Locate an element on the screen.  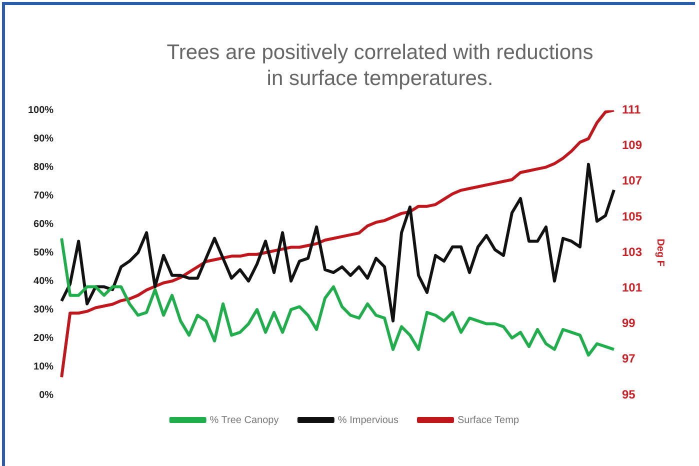
y-tick-label: 70% is located at coordinates (44, 196).